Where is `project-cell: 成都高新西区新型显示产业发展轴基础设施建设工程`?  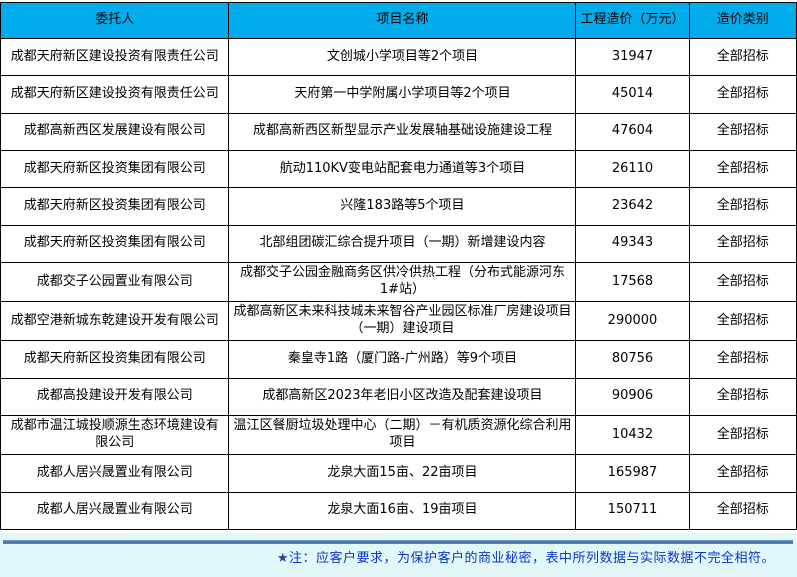 project-cell: 成都高新西区新型显示产业发展轴基础设施建设工程 is located at coordinates (402, 131).